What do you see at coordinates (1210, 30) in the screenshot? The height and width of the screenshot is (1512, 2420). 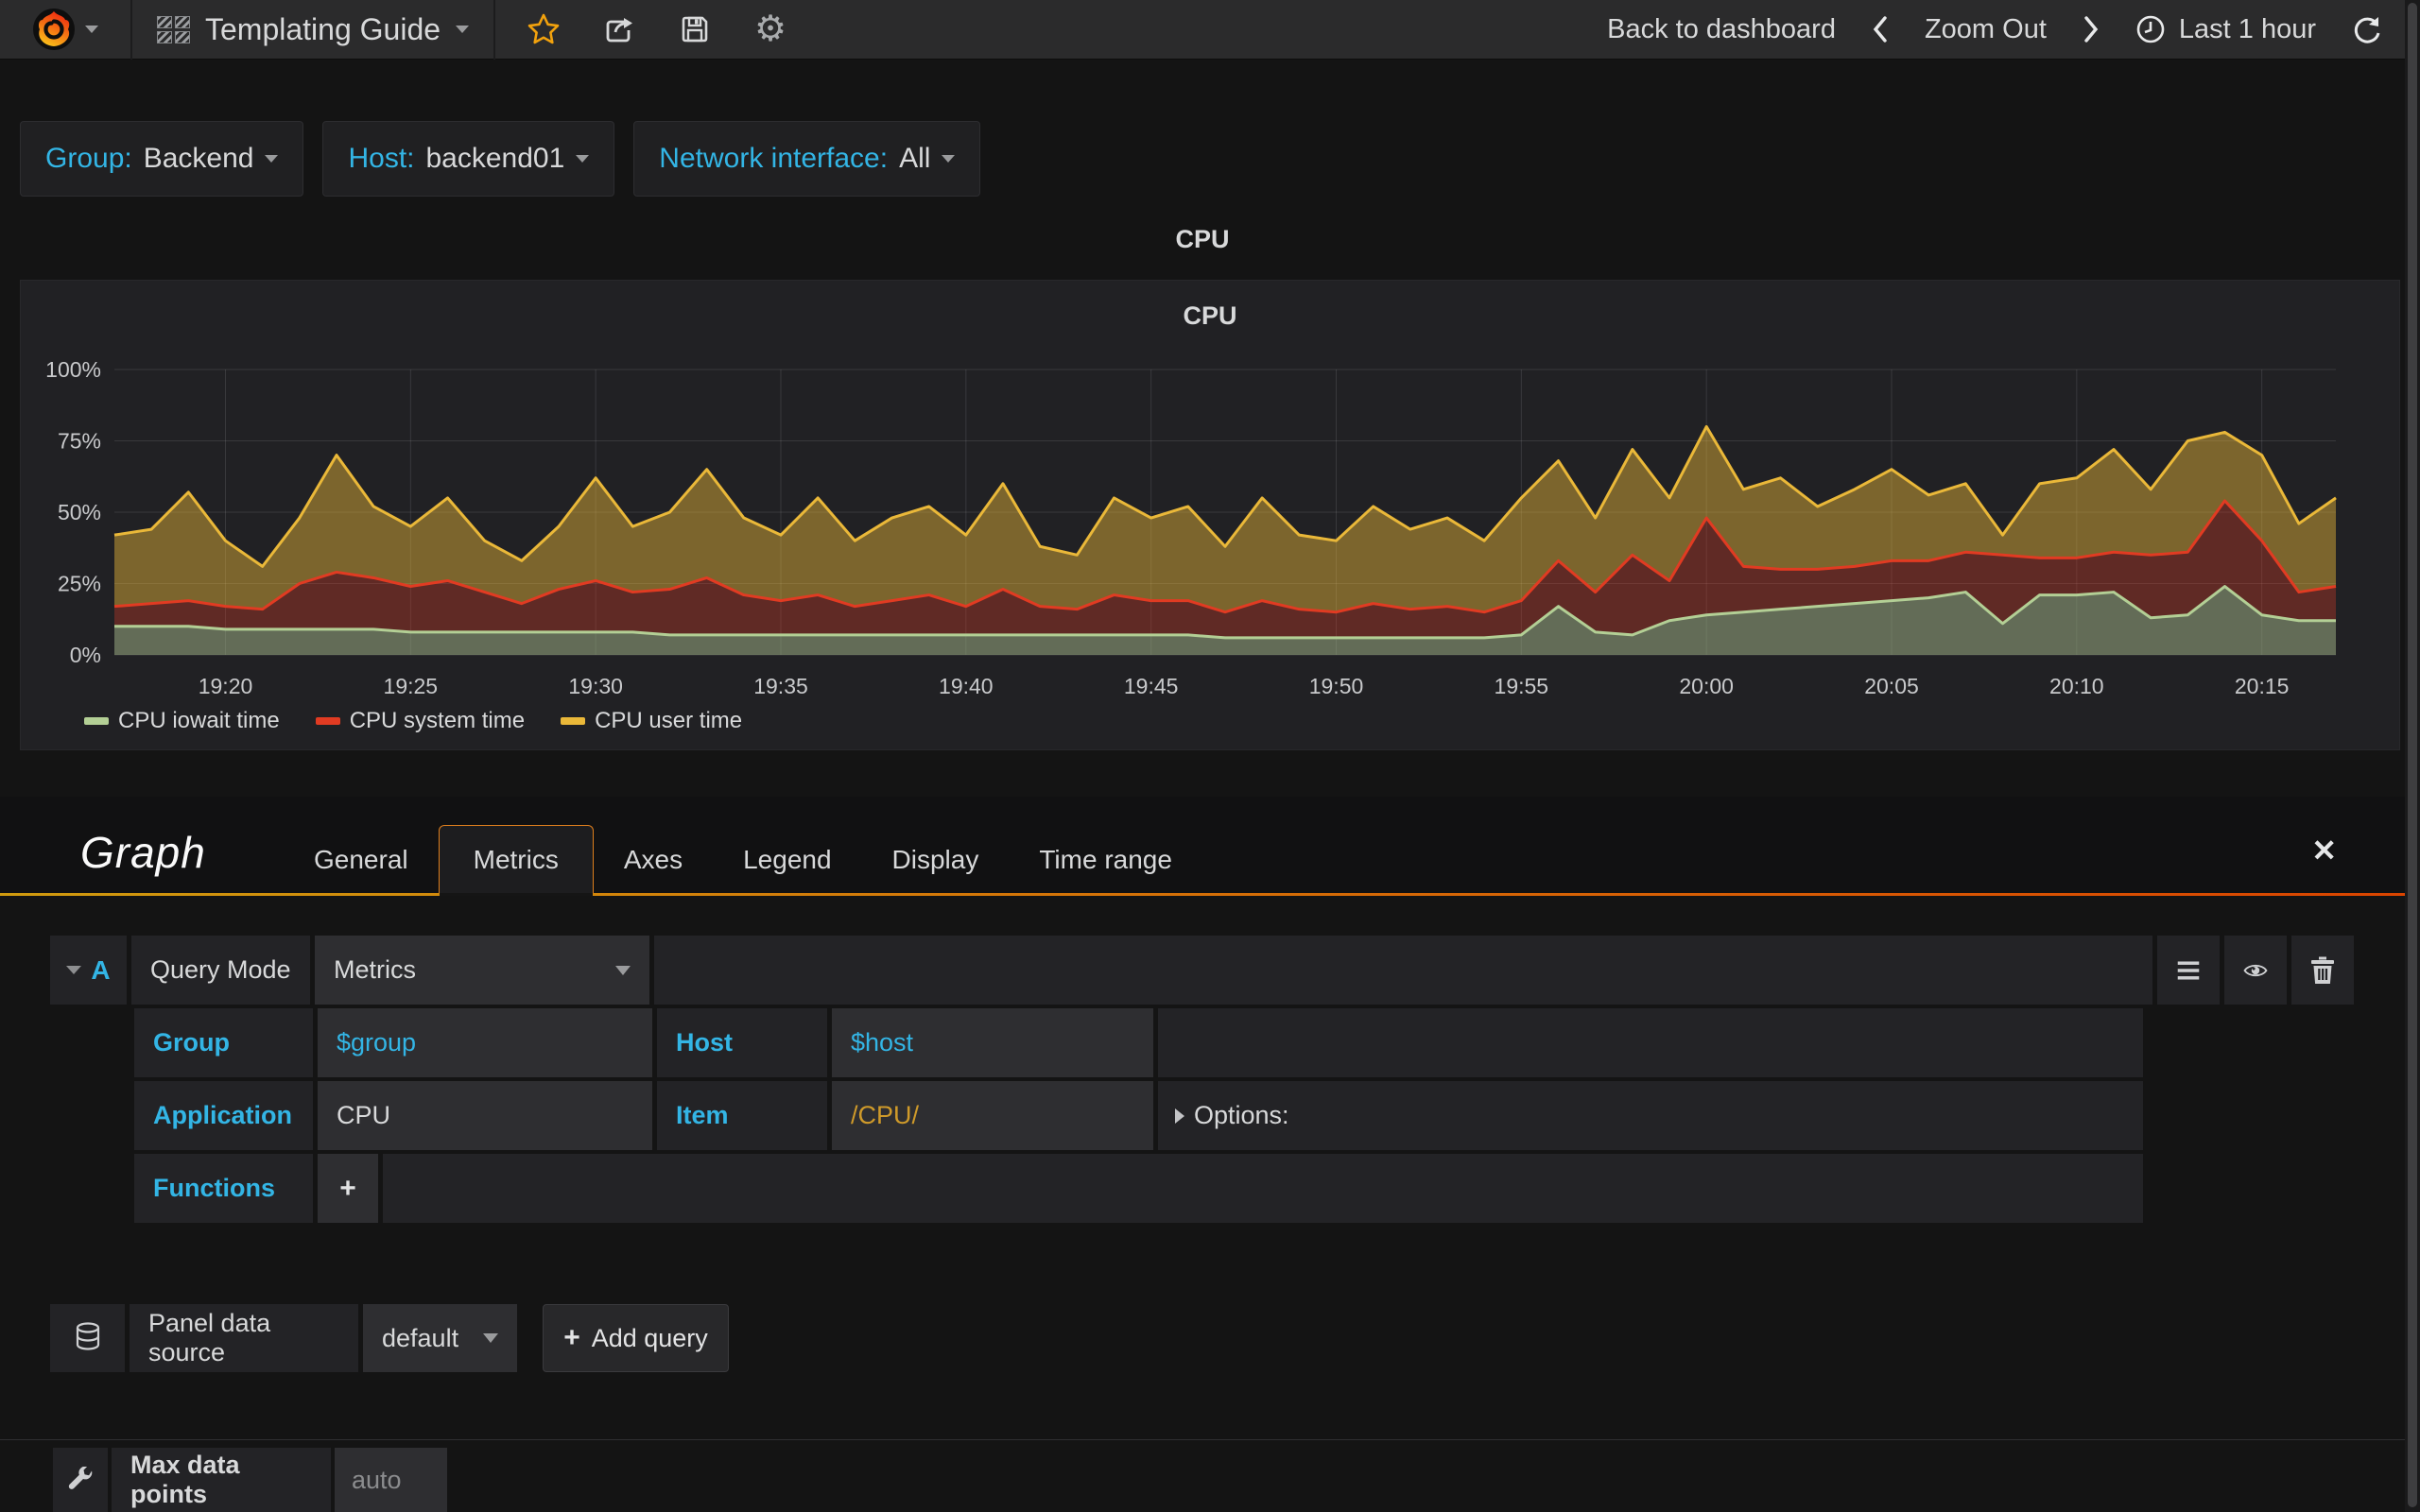 I see `top-navbar: Templating Guide ⚙` at bounding box center [1210, 30].